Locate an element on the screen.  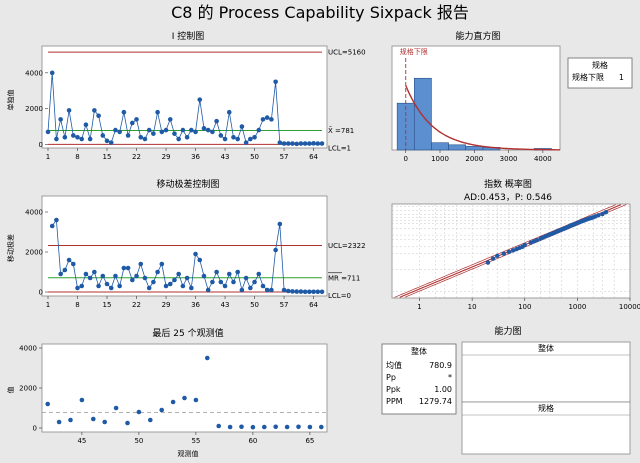
mr-chart-ytick-label: 4000 is located at coordinates (34, 213).